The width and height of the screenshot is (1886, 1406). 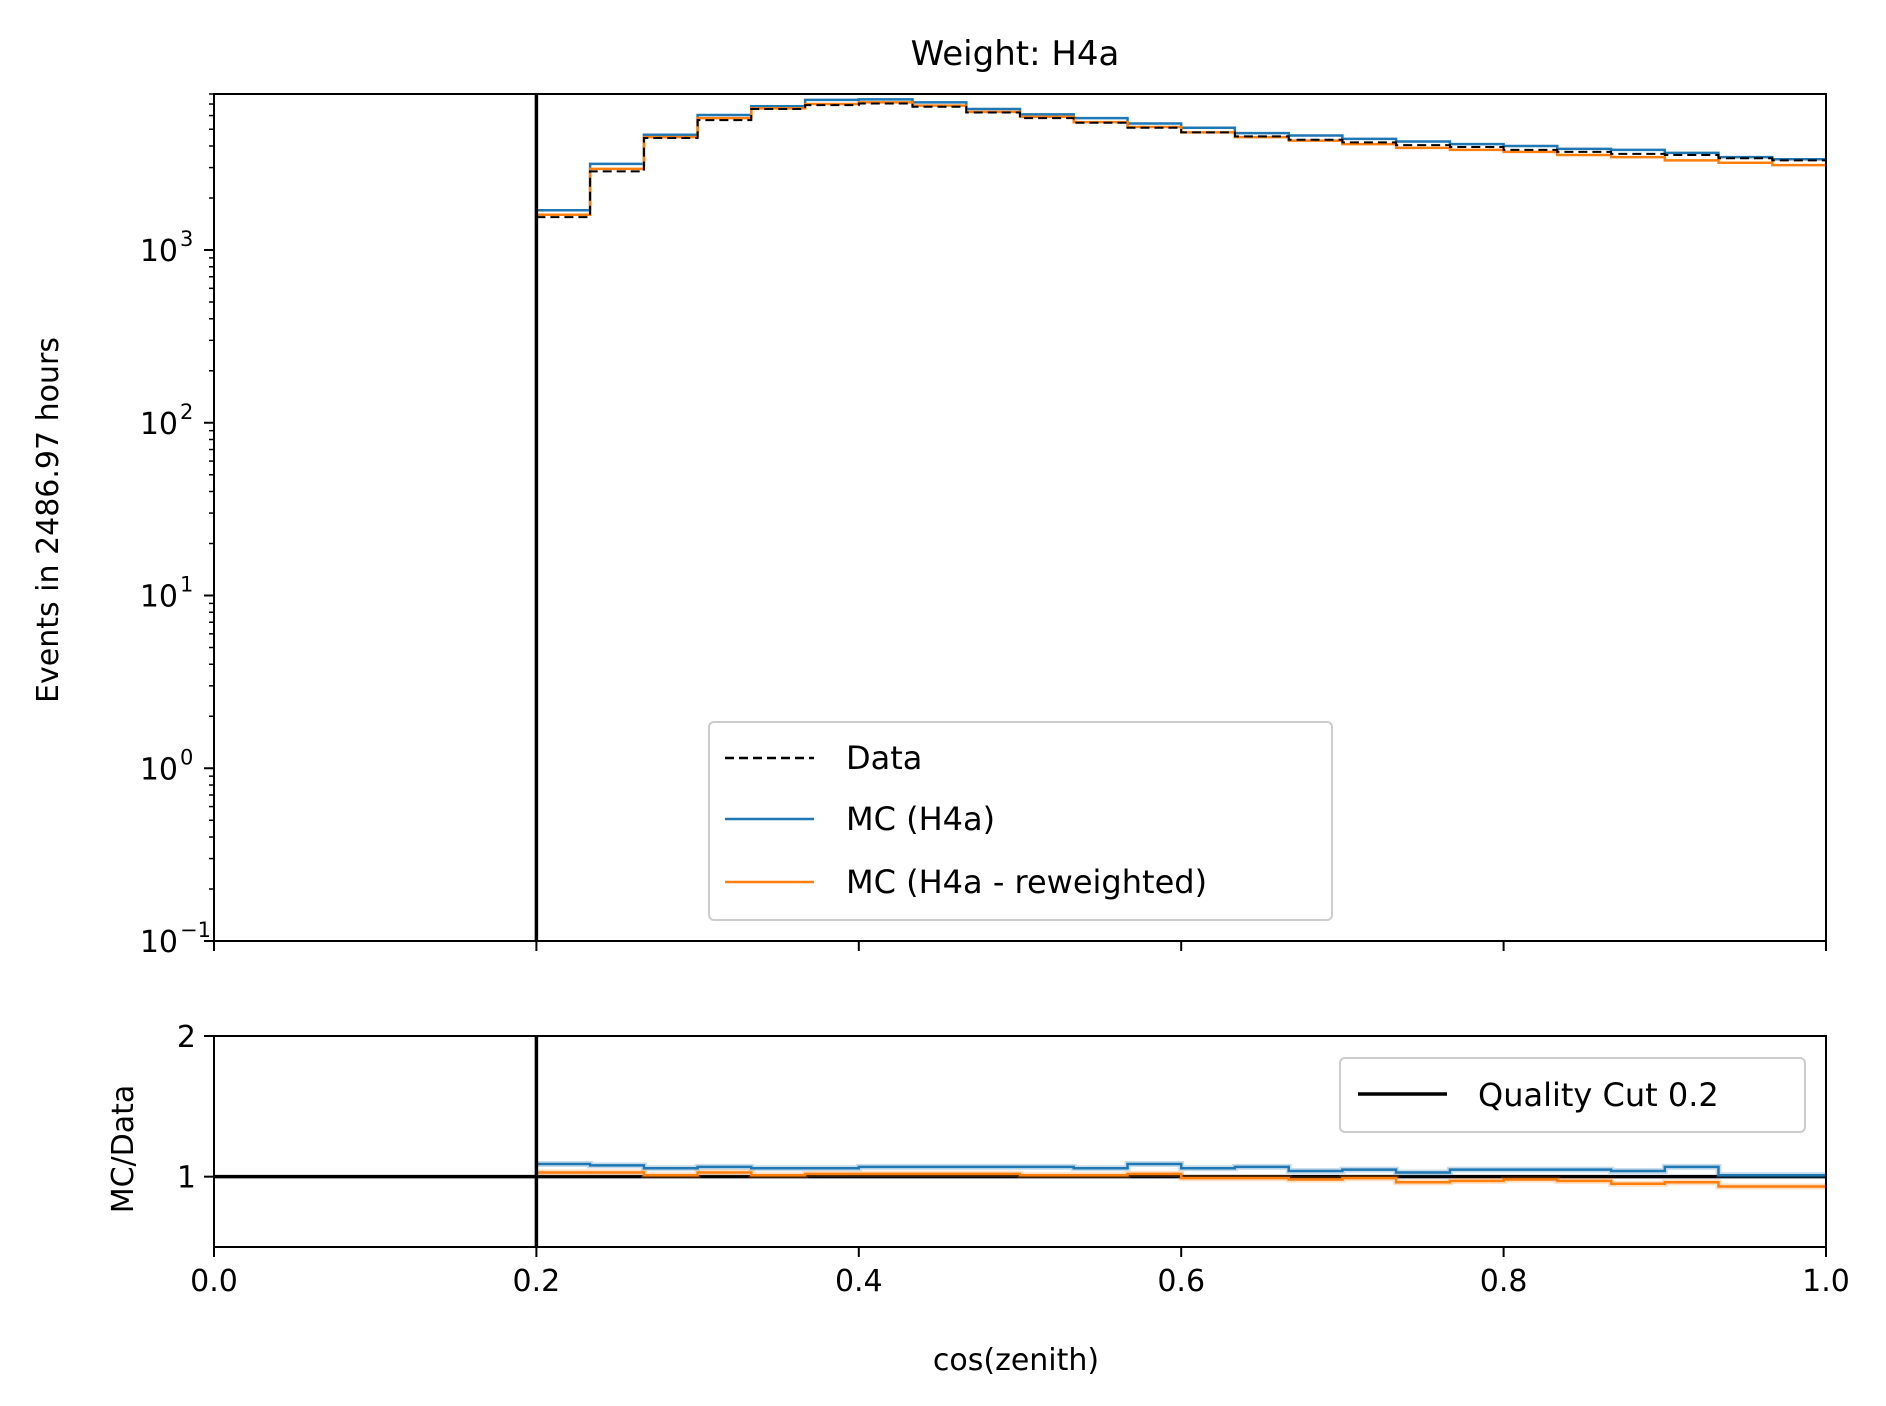 What do you see at coordinates (195, 930) in the screenshot?
I see `y-tick-exponent: −1` at bounding box center [195, 930].